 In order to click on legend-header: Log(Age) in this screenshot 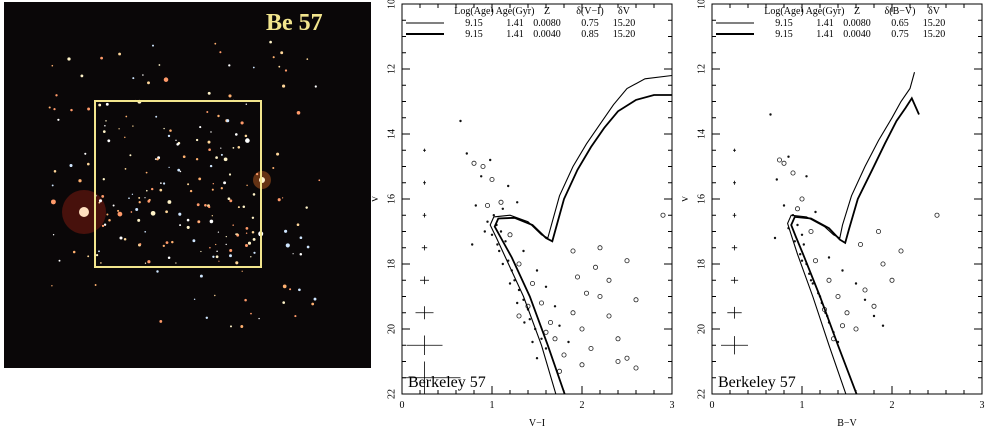, I will do `click(473, 11)`.